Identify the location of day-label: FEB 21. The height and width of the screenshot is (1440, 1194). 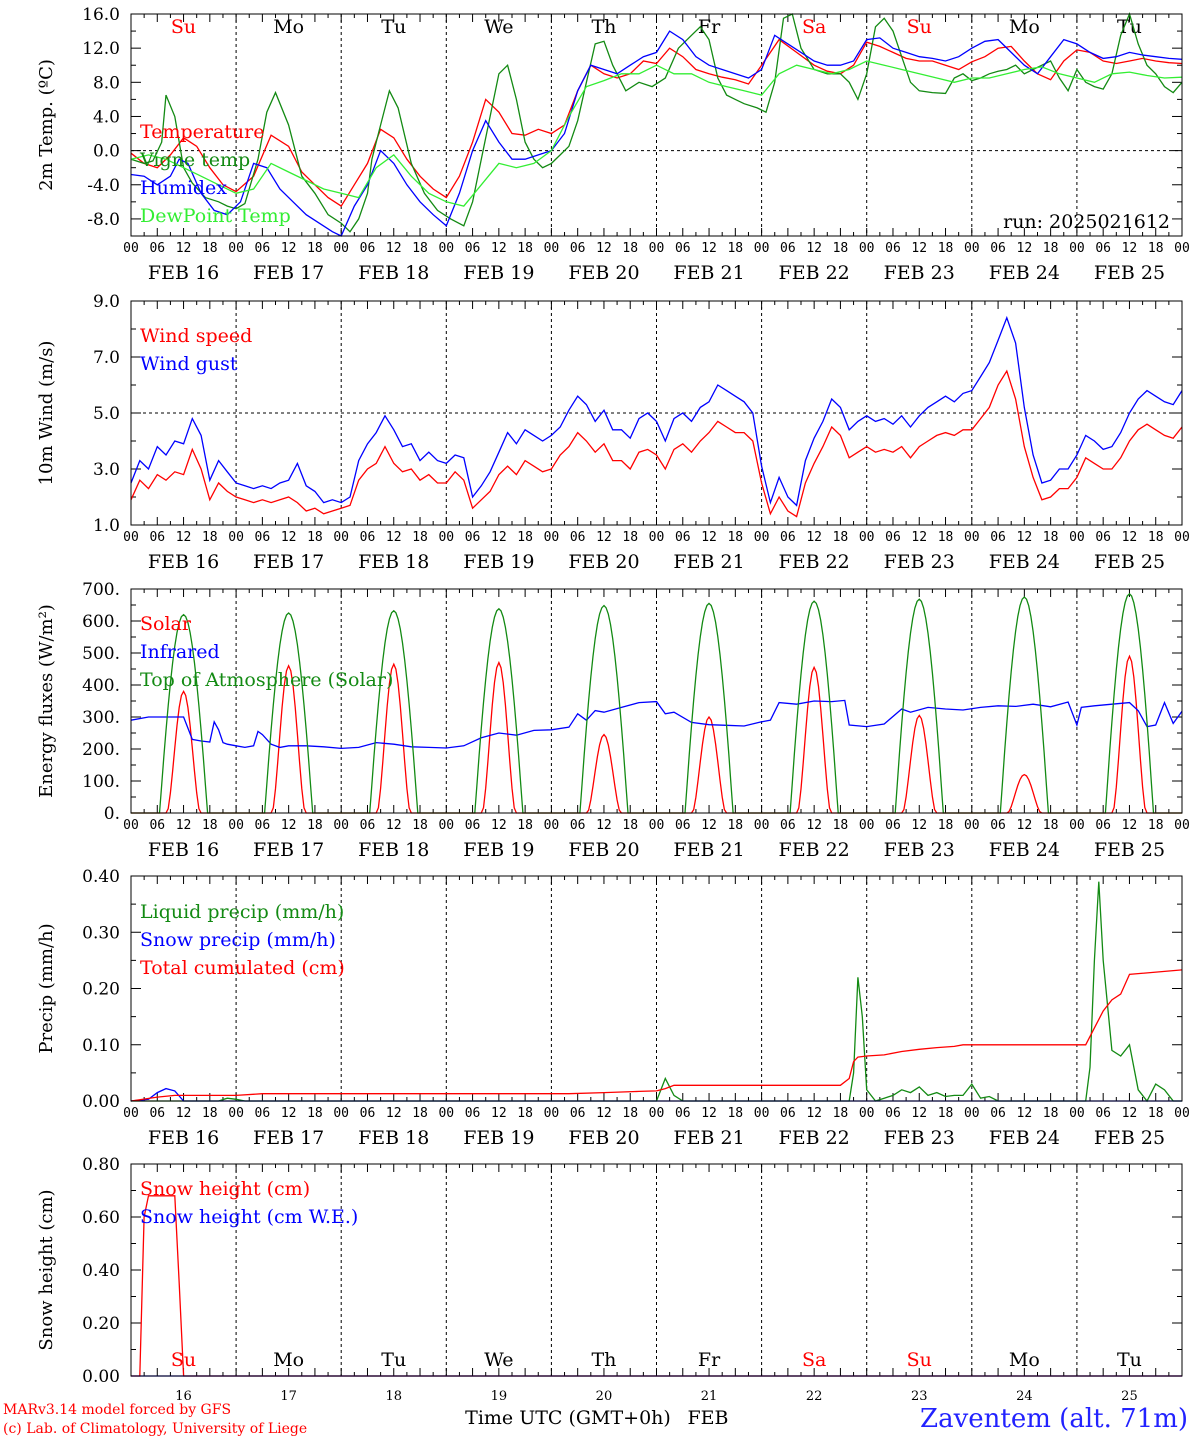
(708, 273).